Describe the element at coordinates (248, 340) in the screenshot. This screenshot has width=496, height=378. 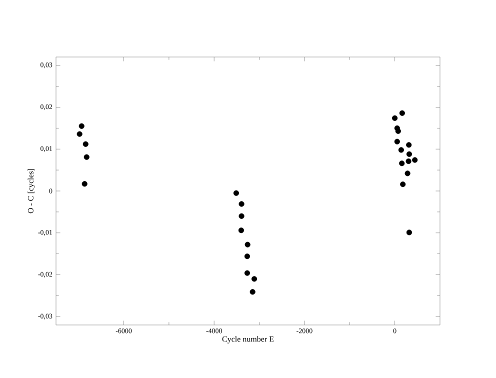
I see `x-axis-title: Cycle number E` at that location.